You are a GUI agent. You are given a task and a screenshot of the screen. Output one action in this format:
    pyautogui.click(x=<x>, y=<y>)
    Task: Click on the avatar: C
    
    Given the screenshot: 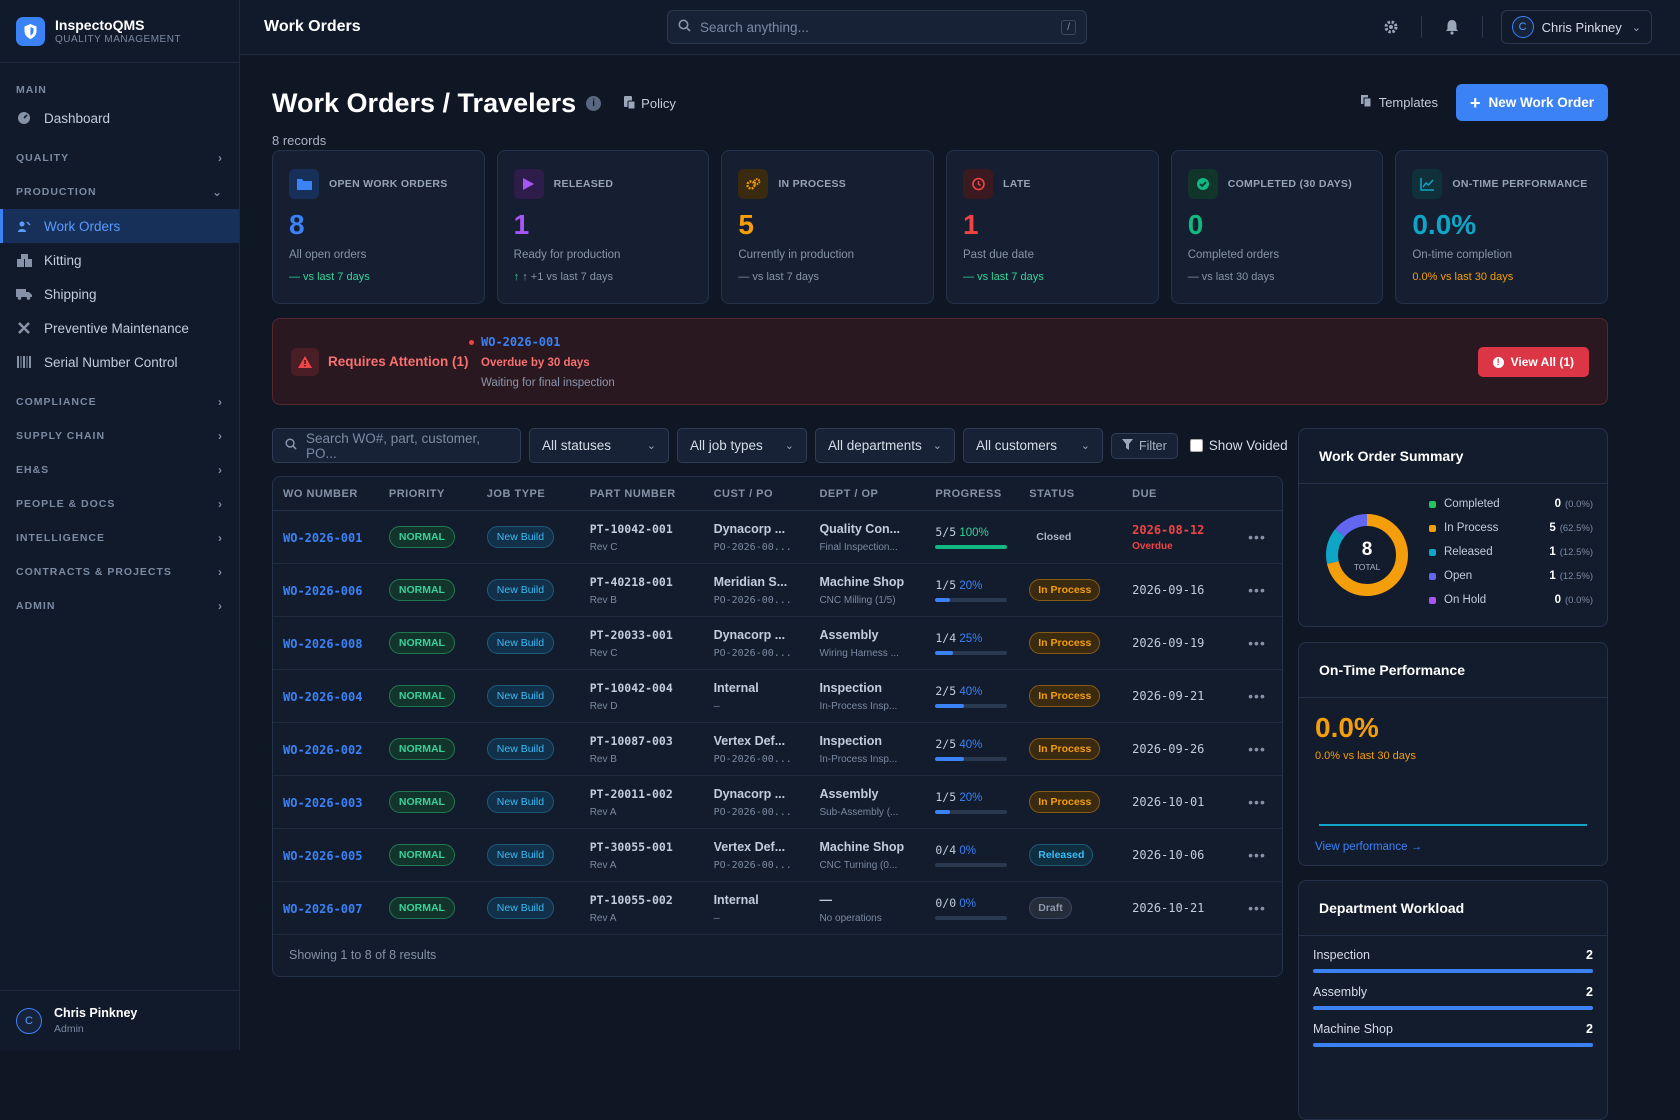 What is the action you would take?
    pyautogui.click(x=29, y=1020)
    